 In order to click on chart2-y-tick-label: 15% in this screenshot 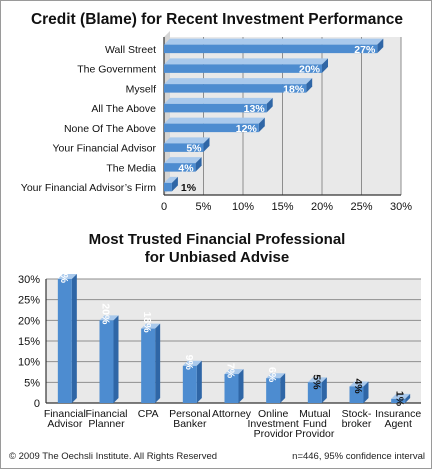, I will do `click(29, 342)`.